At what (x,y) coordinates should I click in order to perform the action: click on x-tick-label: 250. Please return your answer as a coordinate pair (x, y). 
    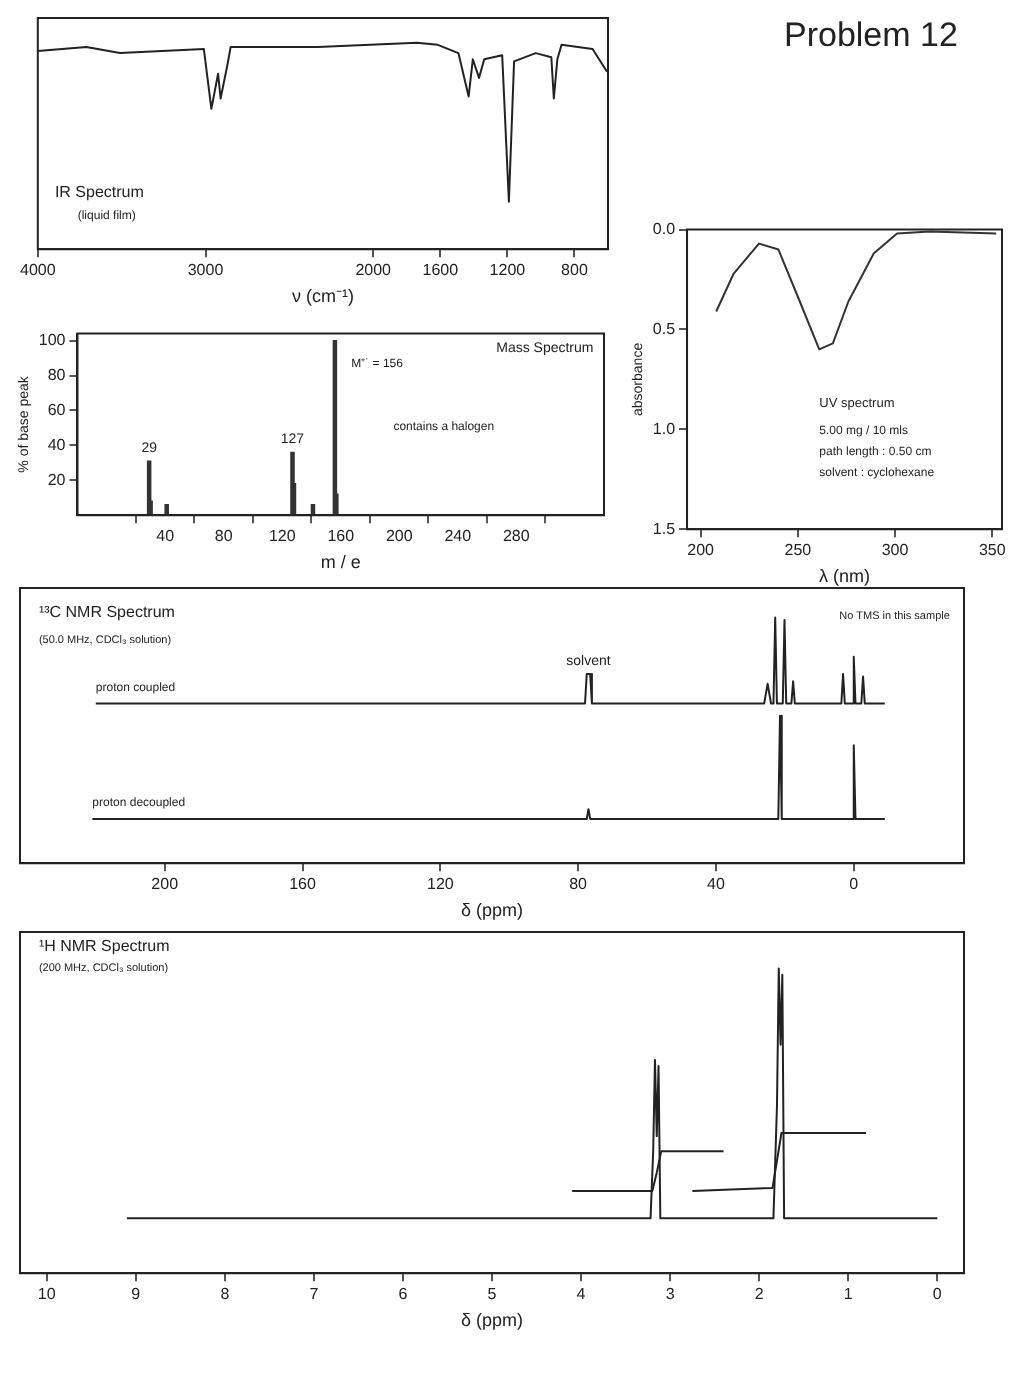
    Looking at the image, I should click on (798, 550).